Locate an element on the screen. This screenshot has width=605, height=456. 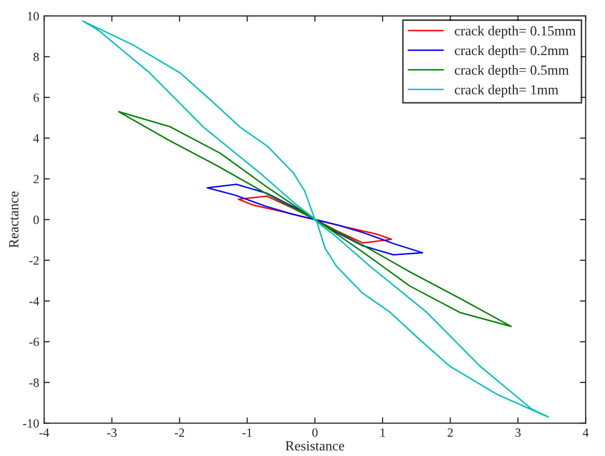
legend-label: crack depth= 1mm is located at coordinates (506, 91).